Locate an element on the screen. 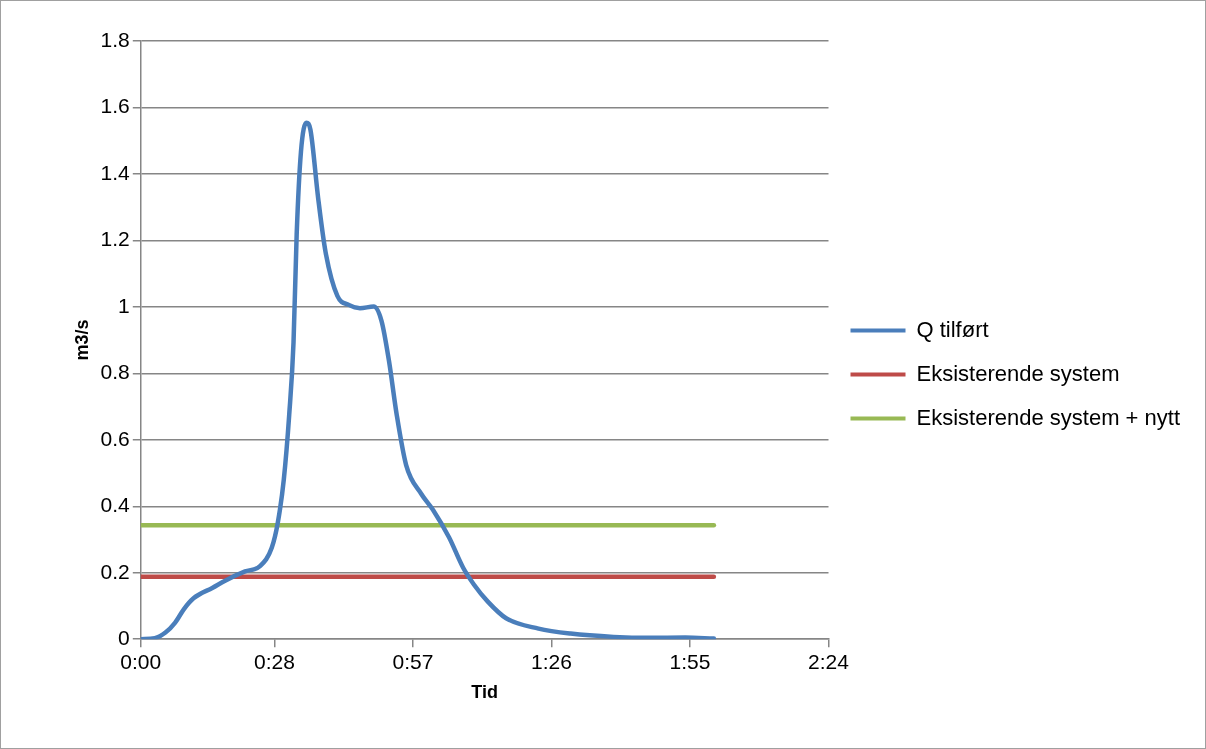  y-tick-label: 0 is located at coordinates (124, 637).